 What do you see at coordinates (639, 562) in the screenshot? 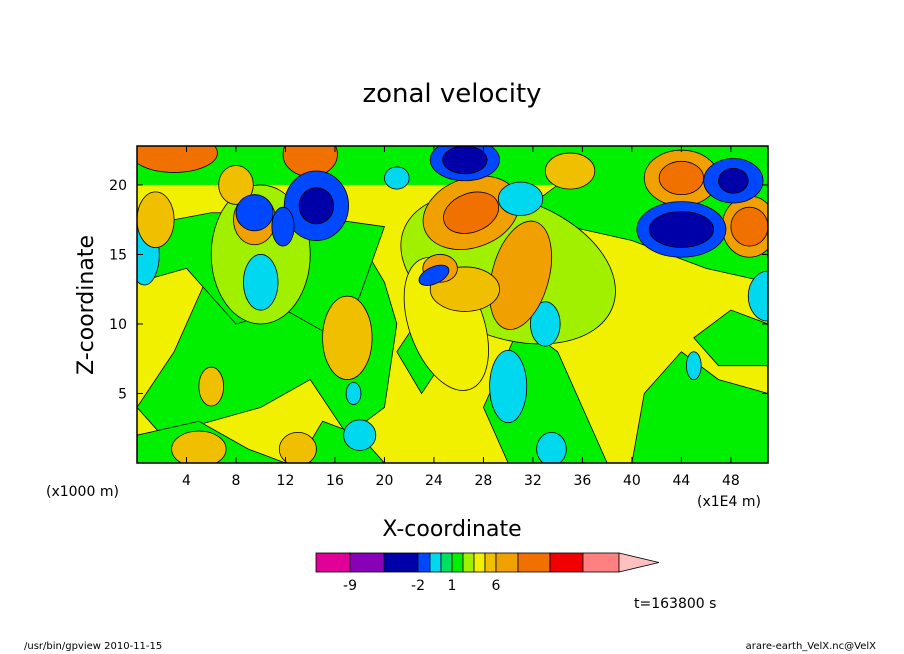
I see `colorbar-arrow` at bounding box center [639, 562].